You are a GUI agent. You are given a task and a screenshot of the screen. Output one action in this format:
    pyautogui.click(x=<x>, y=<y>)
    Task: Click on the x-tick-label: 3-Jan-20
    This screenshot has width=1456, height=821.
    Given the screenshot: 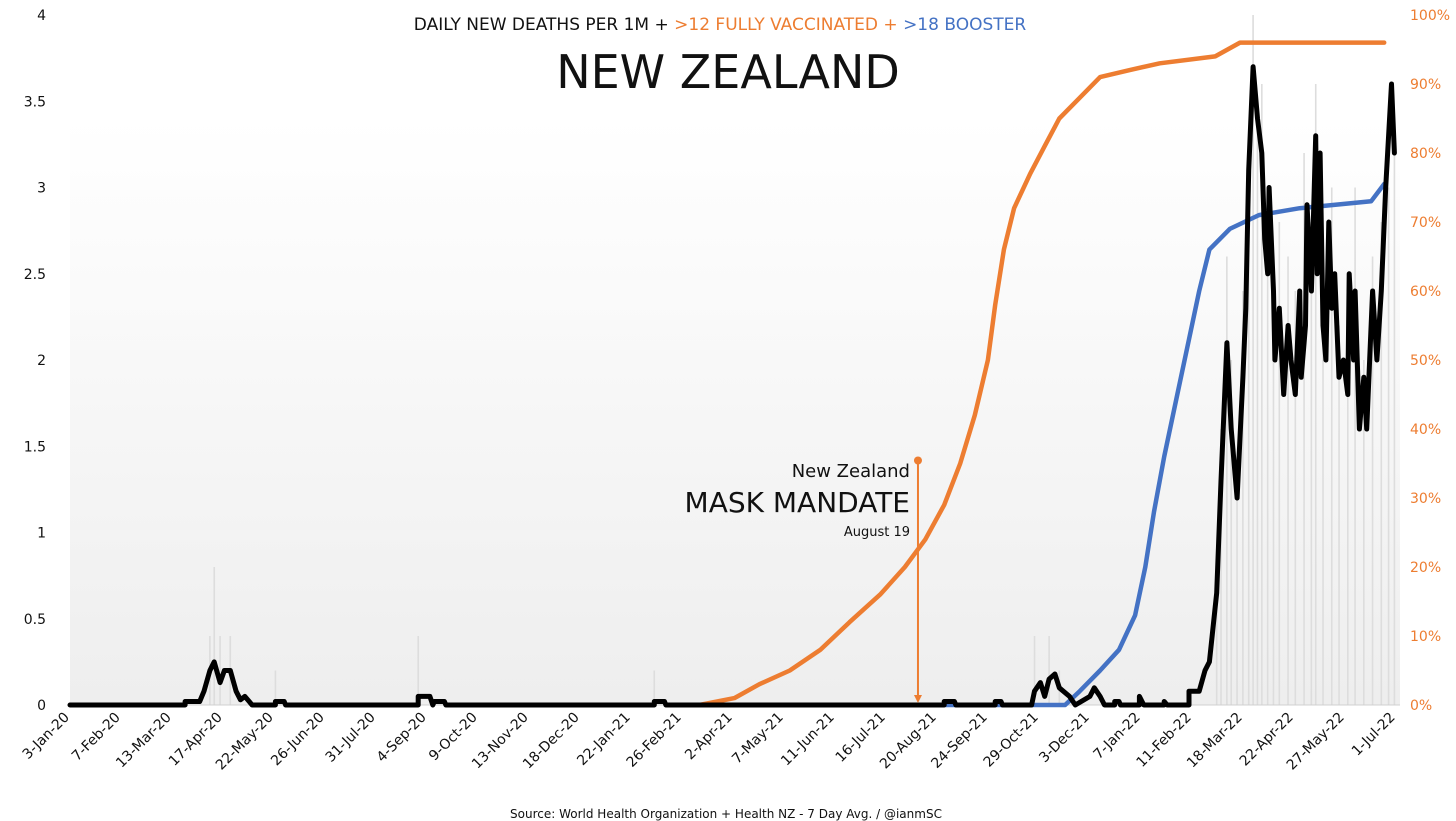 What is the action you would take?
    pyautogui.click(x=46, y=736)
    